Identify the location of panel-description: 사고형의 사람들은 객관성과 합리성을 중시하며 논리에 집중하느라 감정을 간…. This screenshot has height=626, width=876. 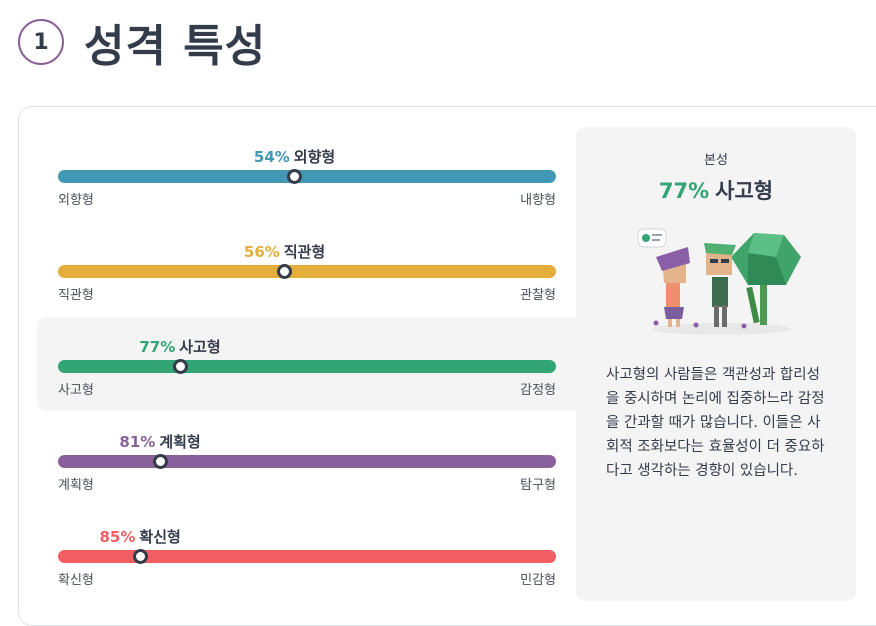
(715, 423).